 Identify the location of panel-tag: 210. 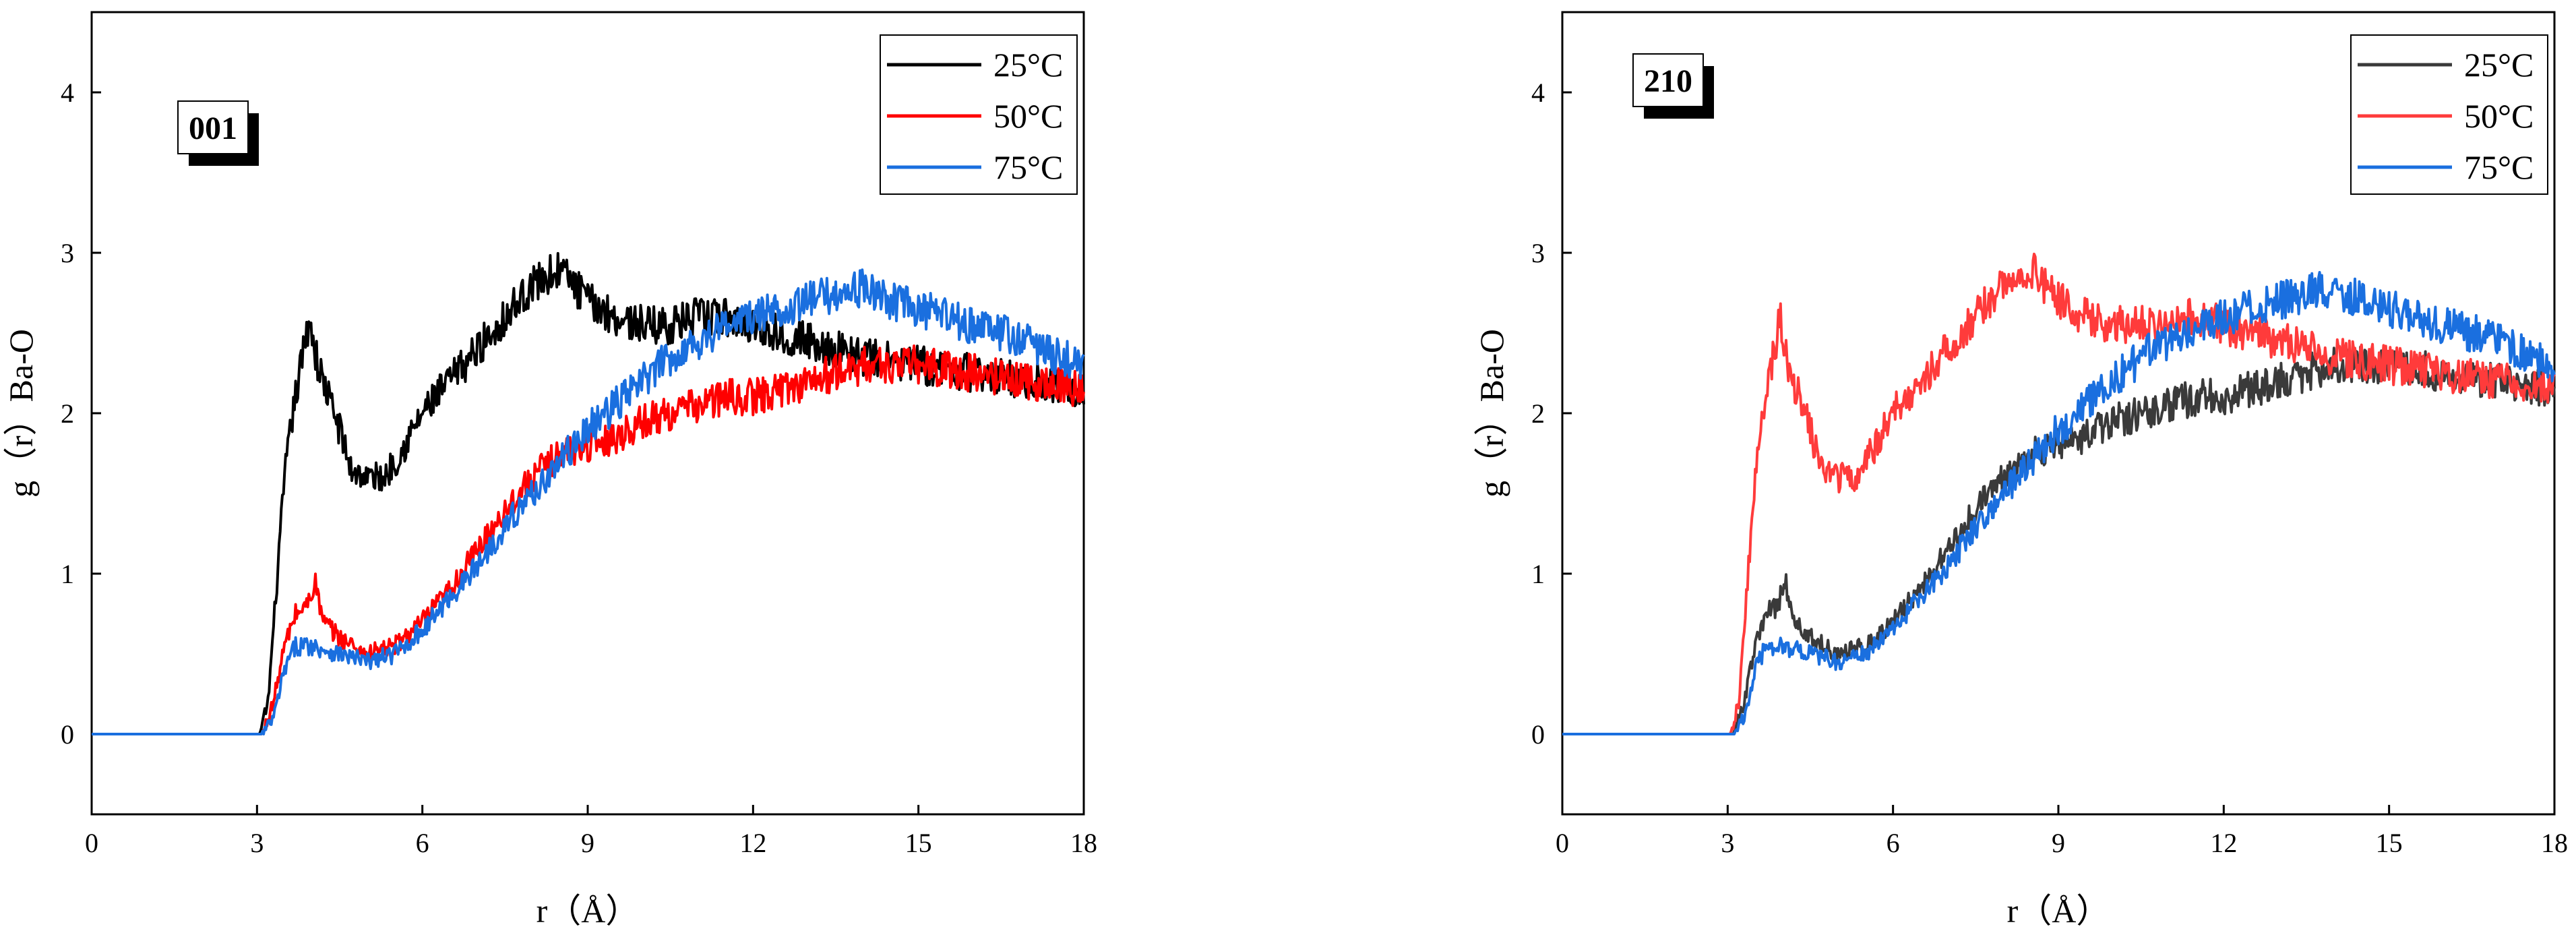
(1668, 81).